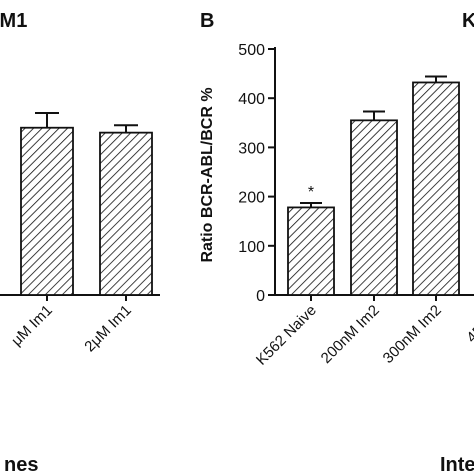 The height and width of the screenshot is (474, 474). Describe the element at coordinates (21, 464) in the screenshot. I see `footer-left-fragment: nes` at that location.